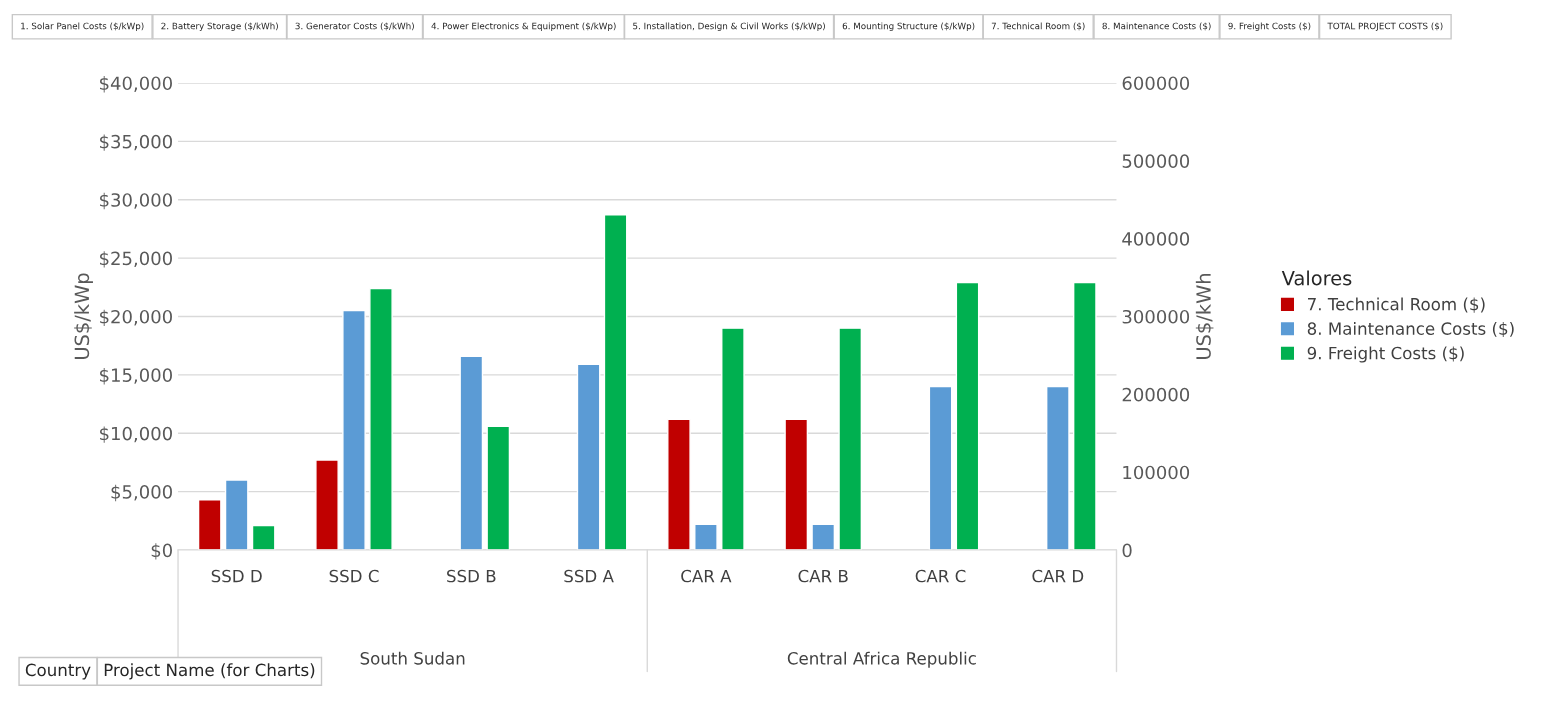 This screenshot has height=703, width=1555. What do you see at coordinates (1316, 278) in the screenshot?
I see `legend-title: Valores` at bounding box center [1316, 278].